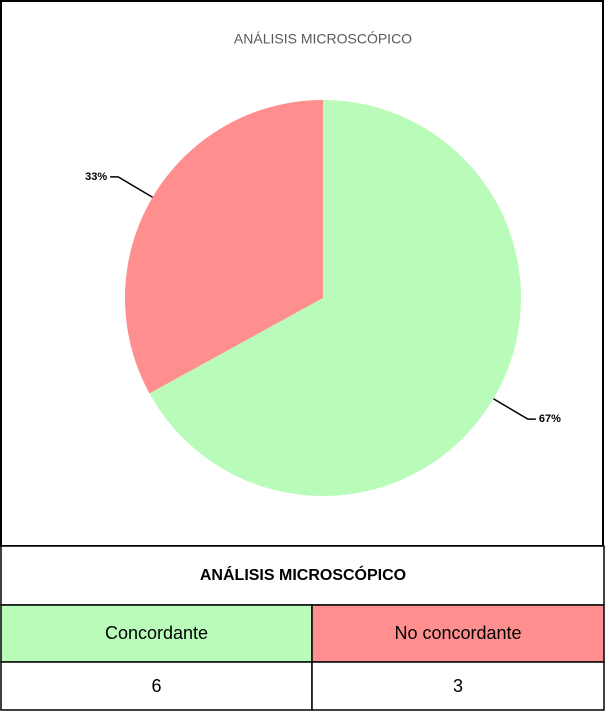  I want to click on table-header: No concordante, so click(457, 633).